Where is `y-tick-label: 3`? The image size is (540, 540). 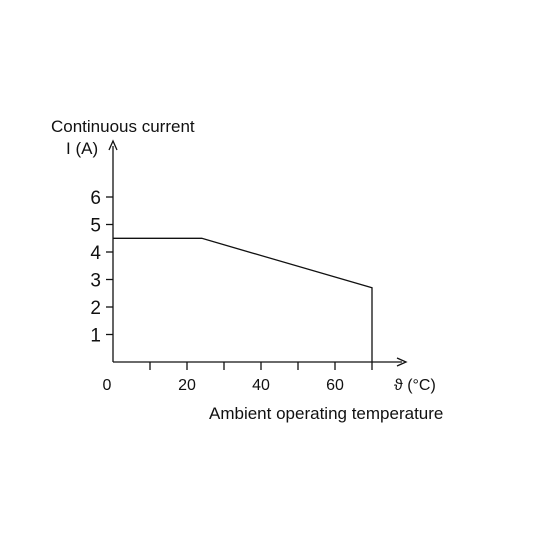
y-tick-label: 3 is located at coordinates (95, 281).